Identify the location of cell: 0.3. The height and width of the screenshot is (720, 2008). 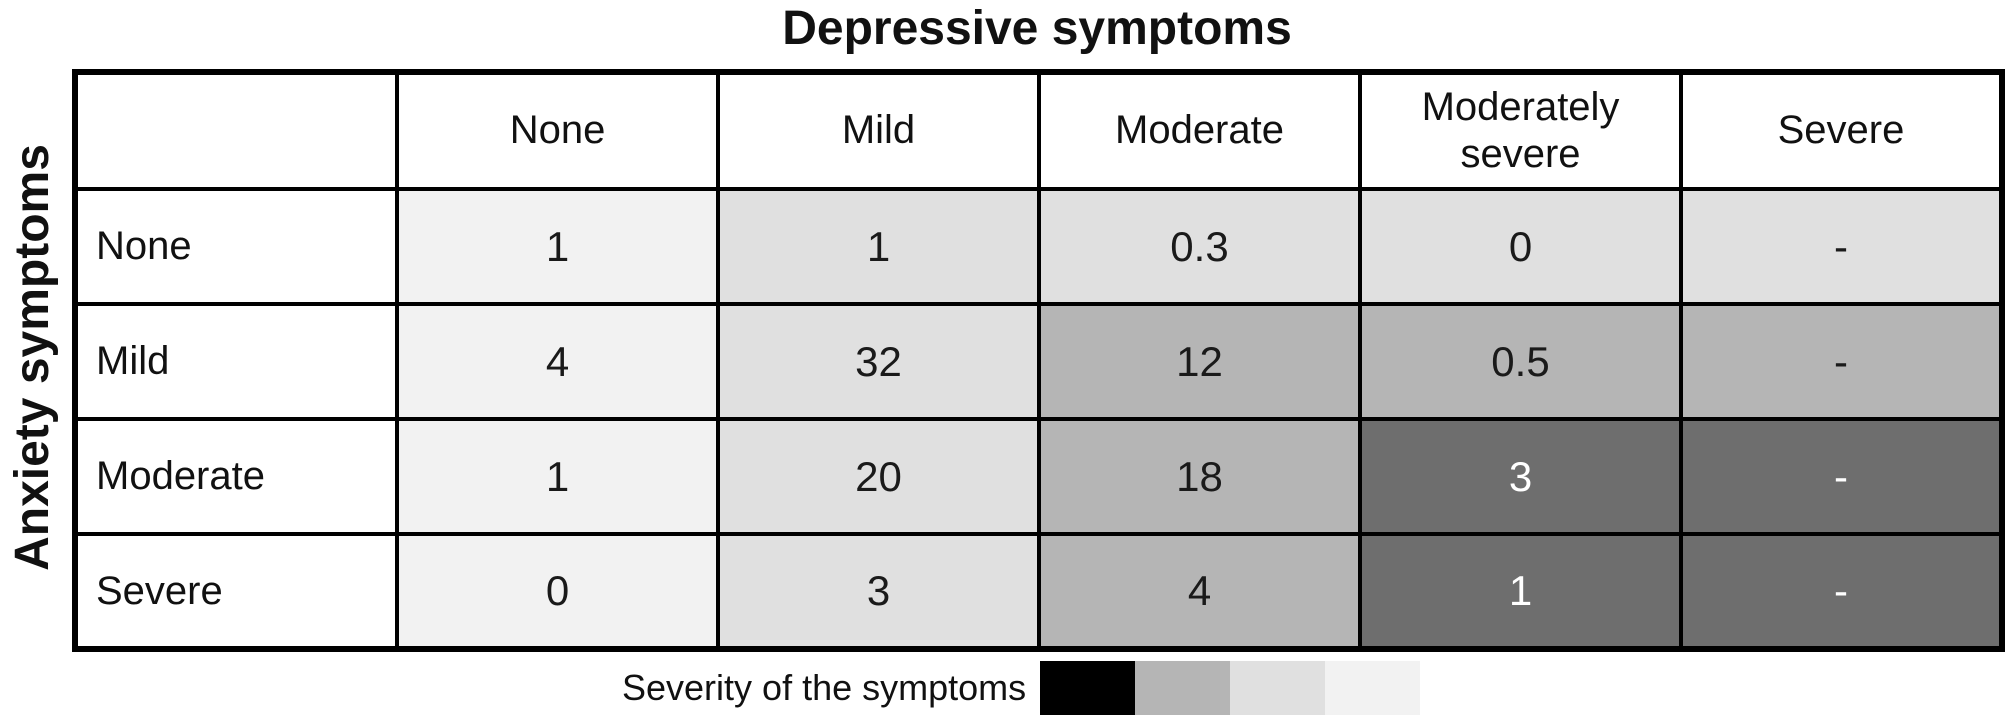
(1199, 246).